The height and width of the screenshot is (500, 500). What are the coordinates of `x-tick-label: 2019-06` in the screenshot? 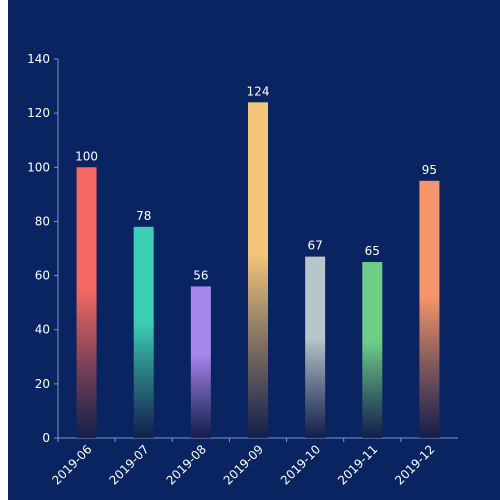 It's located at (71, 464).